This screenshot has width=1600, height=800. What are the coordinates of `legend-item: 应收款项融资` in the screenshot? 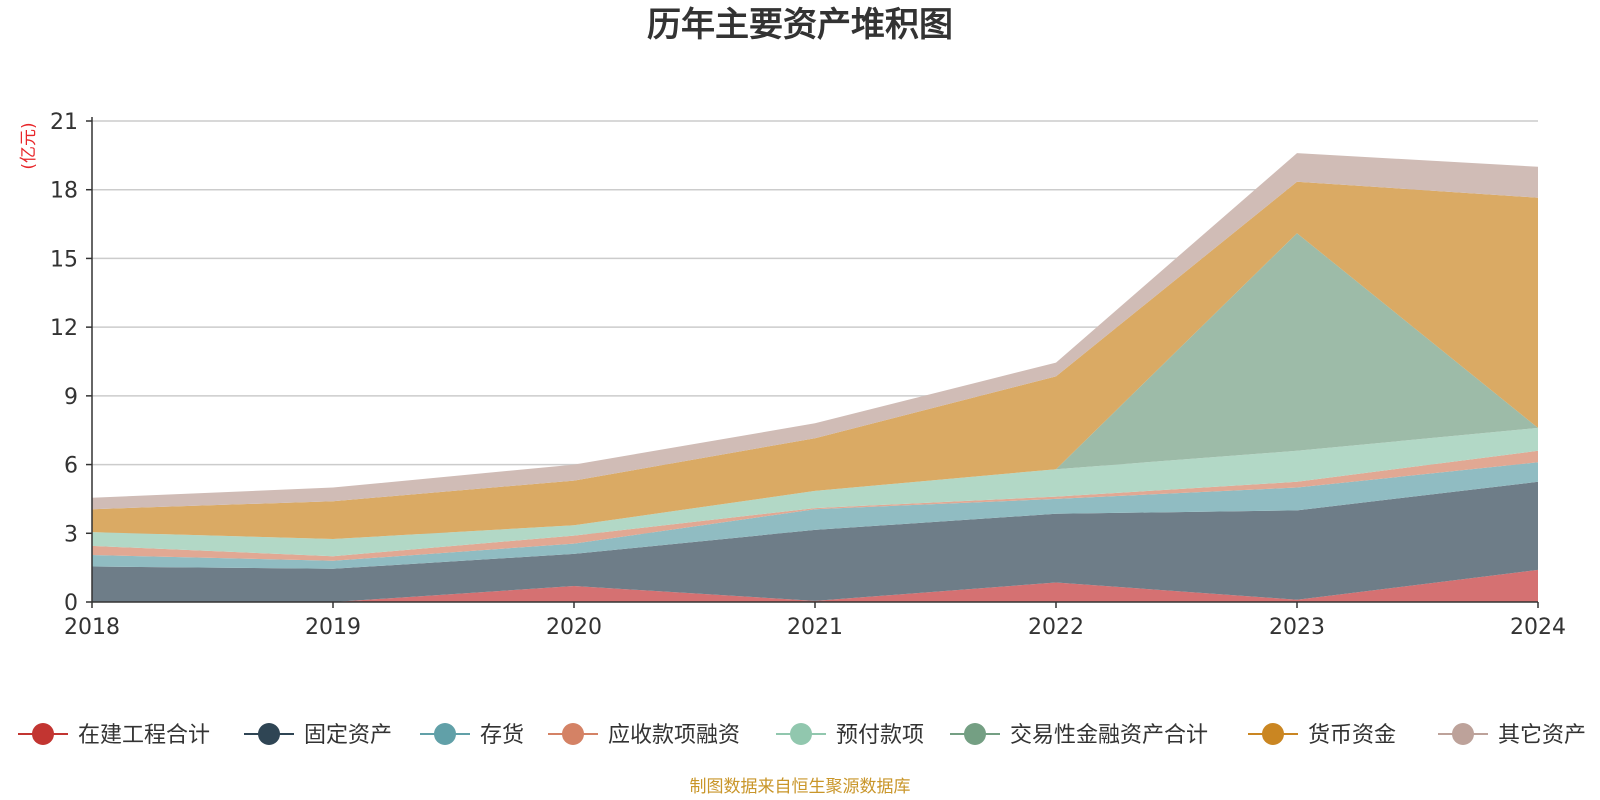 It's located at (644, 735).